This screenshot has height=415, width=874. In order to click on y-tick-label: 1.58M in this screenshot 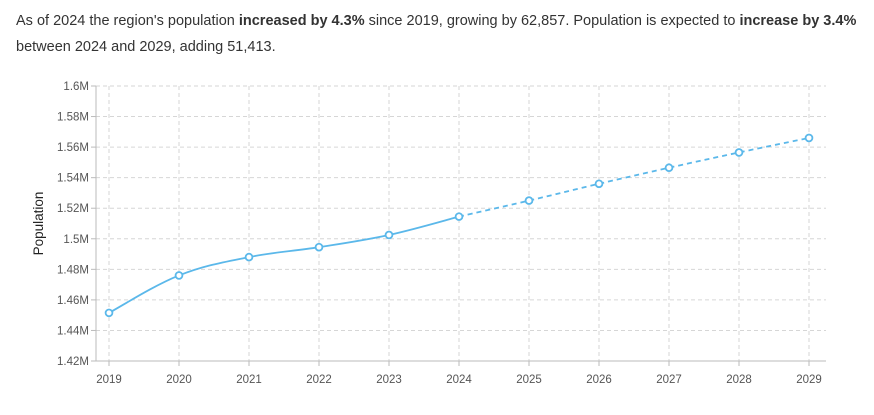, I will do `click(73, 118)`.